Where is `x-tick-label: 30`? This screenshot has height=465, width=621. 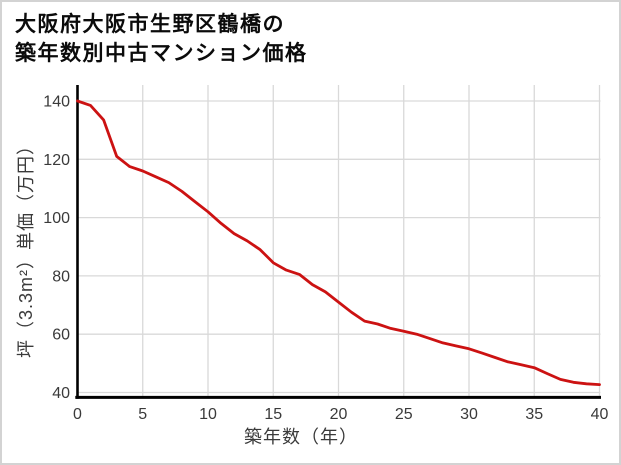 x-tick-label: 30 is located at coordinates (469, 414).